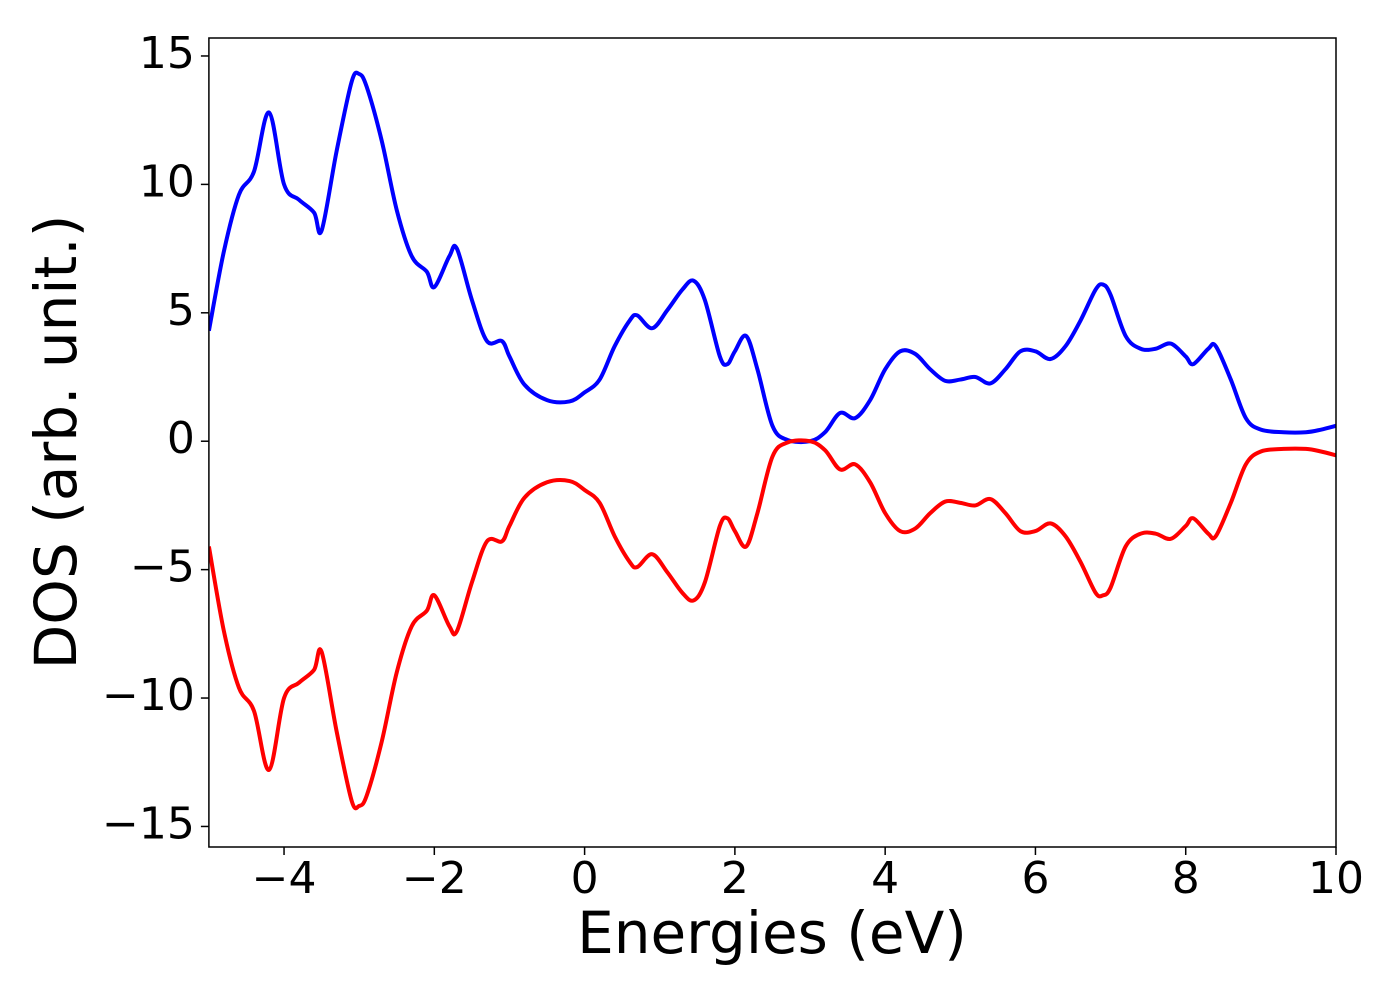 Image resolution: width=1400 pixels, height=1000 pixels. Describe the element at coordinates (1035, 878) in the screenshot. I see `x-tick-label: 6` at that location.